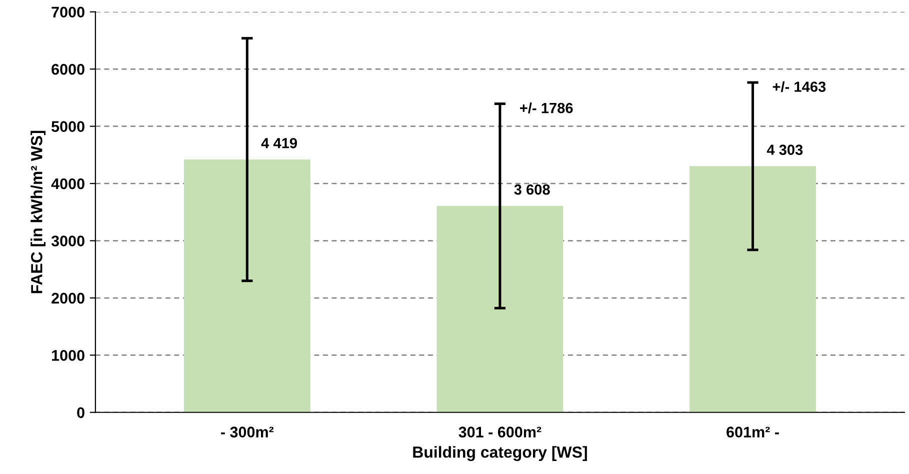 Image resolution: width=909 pixels, height=474 pixels. Describe the element at coordinates (279, 143) in the screenshot. I see `data-label: 4 419` at that location.